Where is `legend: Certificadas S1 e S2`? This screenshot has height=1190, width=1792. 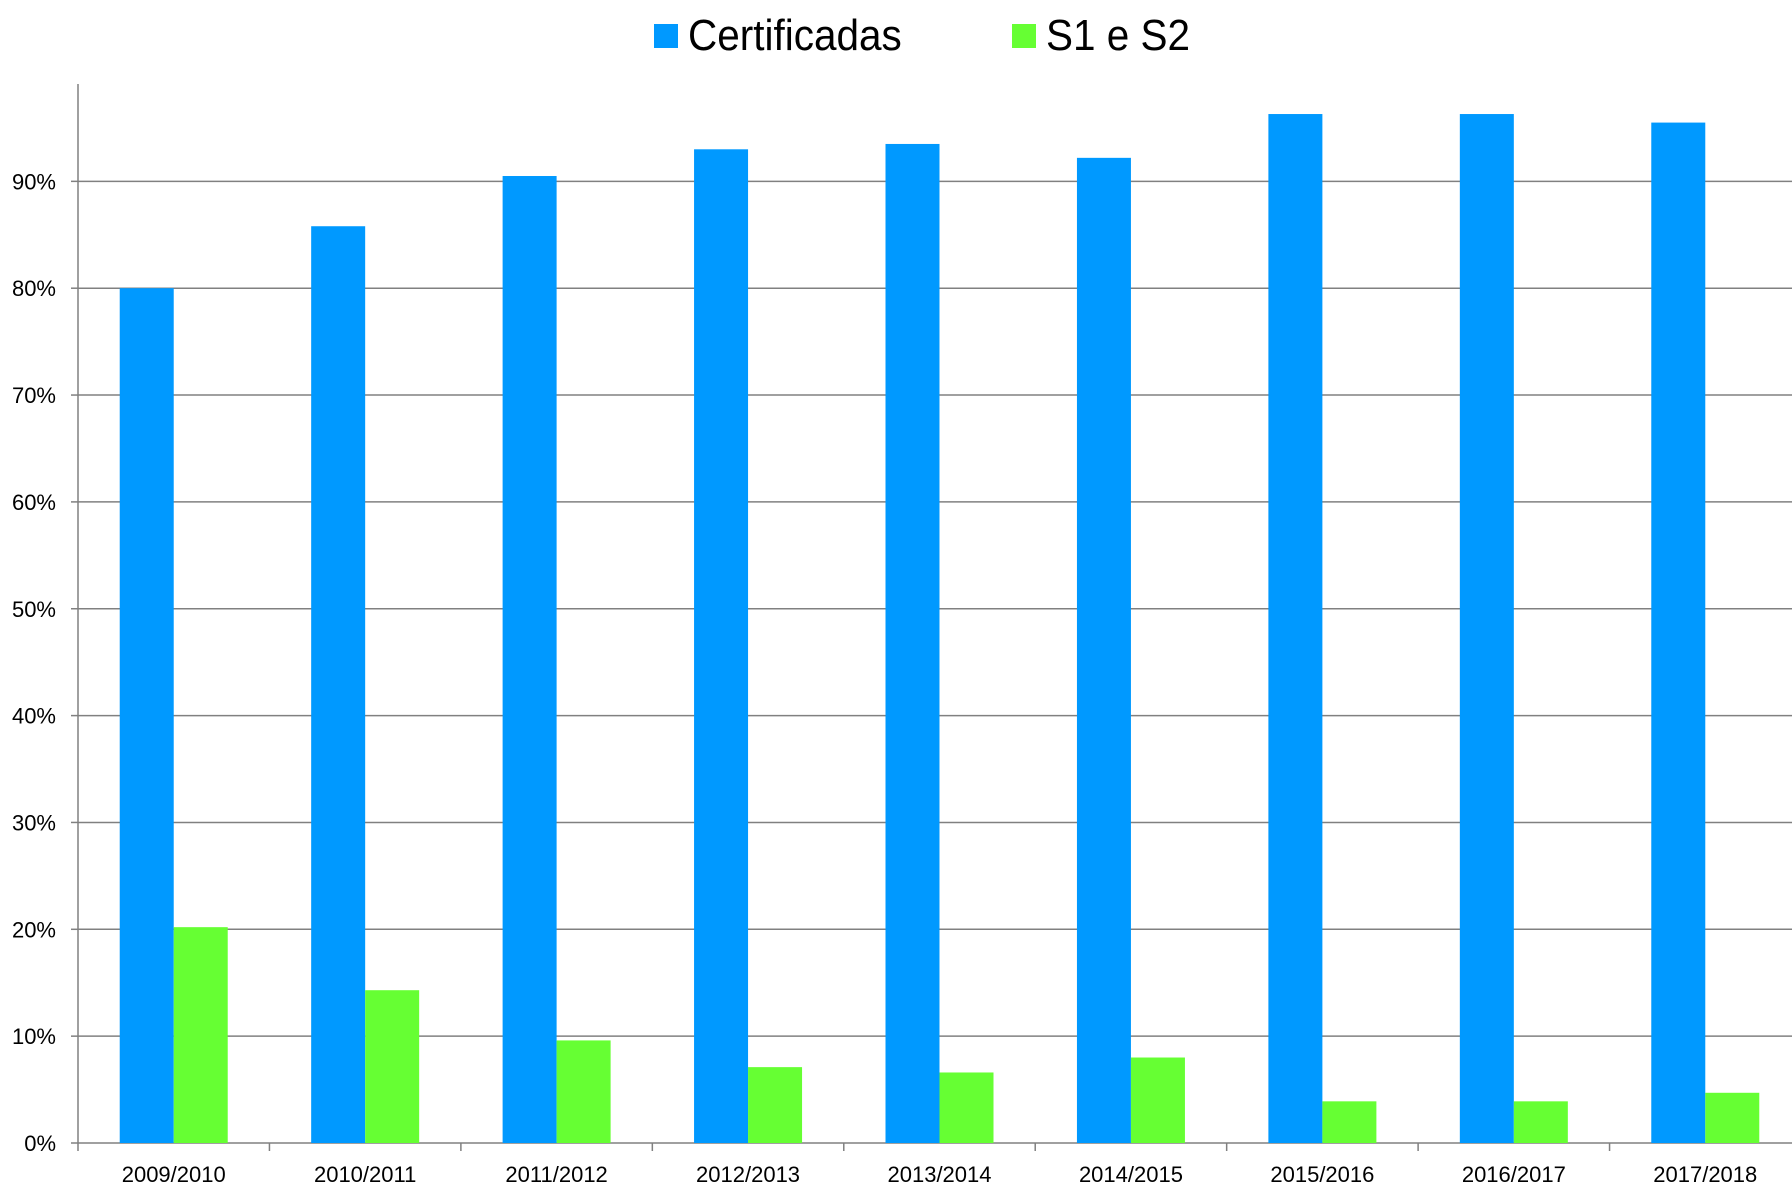
legend: Certificadas S1 e S2 is located at coordinates (896, 36).